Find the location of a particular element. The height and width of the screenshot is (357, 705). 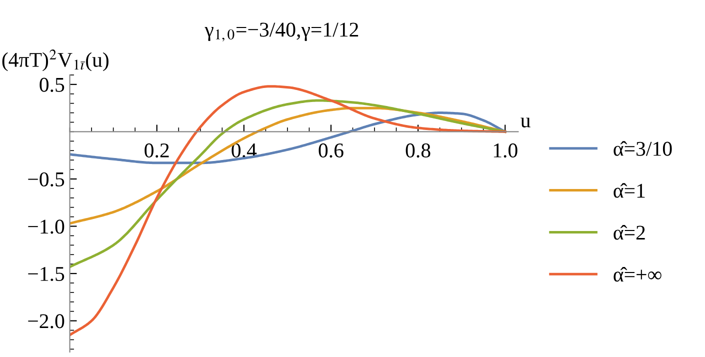

chart-title: γ$_{1,0}$=−3/40,γ=1/12 is located at coordinates (281, 32).